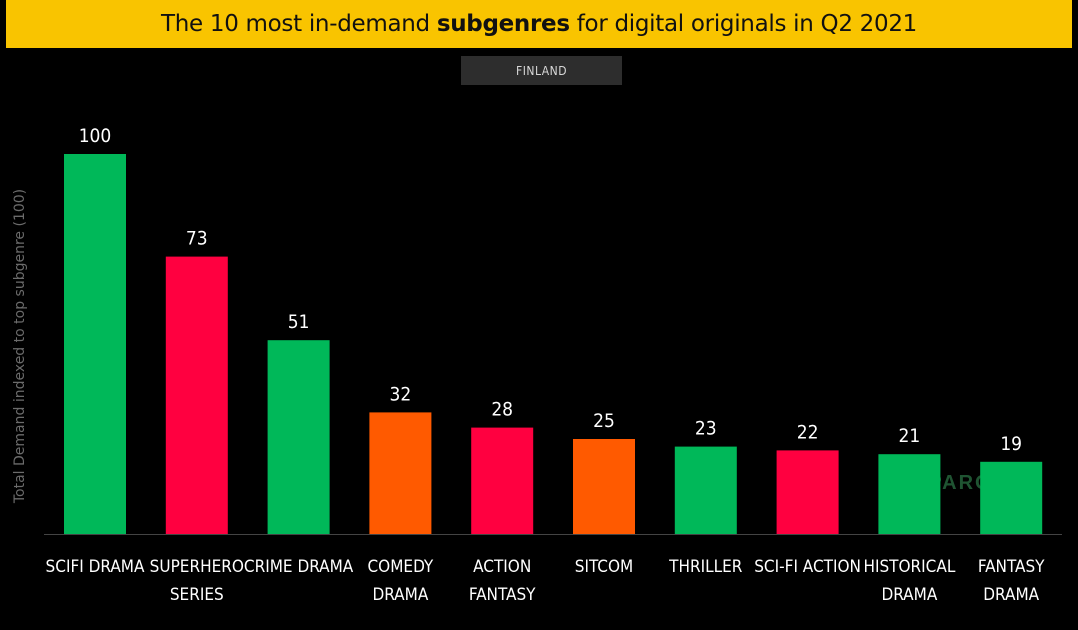 The height and width of the screenshot is (630, 1078). Describe the element at coordinates (604, 421) in the screenshot. I see `data-label: 25` at that location.